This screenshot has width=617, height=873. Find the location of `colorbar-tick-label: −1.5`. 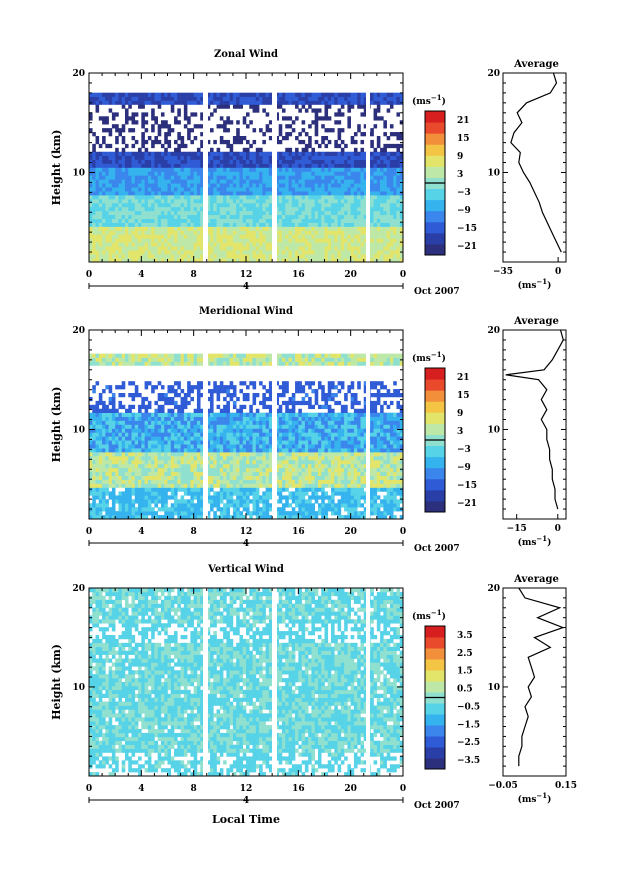

colorbar-tick-label: −1.5 is located at coordinates (468, 725).